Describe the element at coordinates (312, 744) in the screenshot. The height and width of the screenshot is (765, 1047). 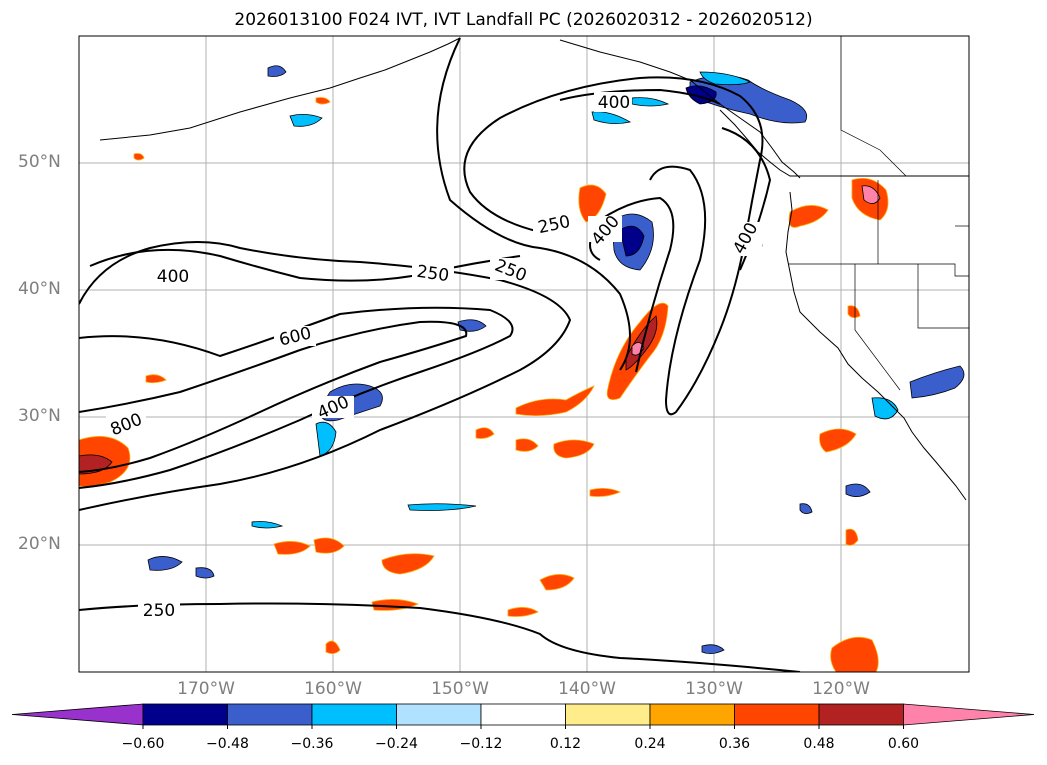
I see `colorbar-label-3: −0.36` at that location.